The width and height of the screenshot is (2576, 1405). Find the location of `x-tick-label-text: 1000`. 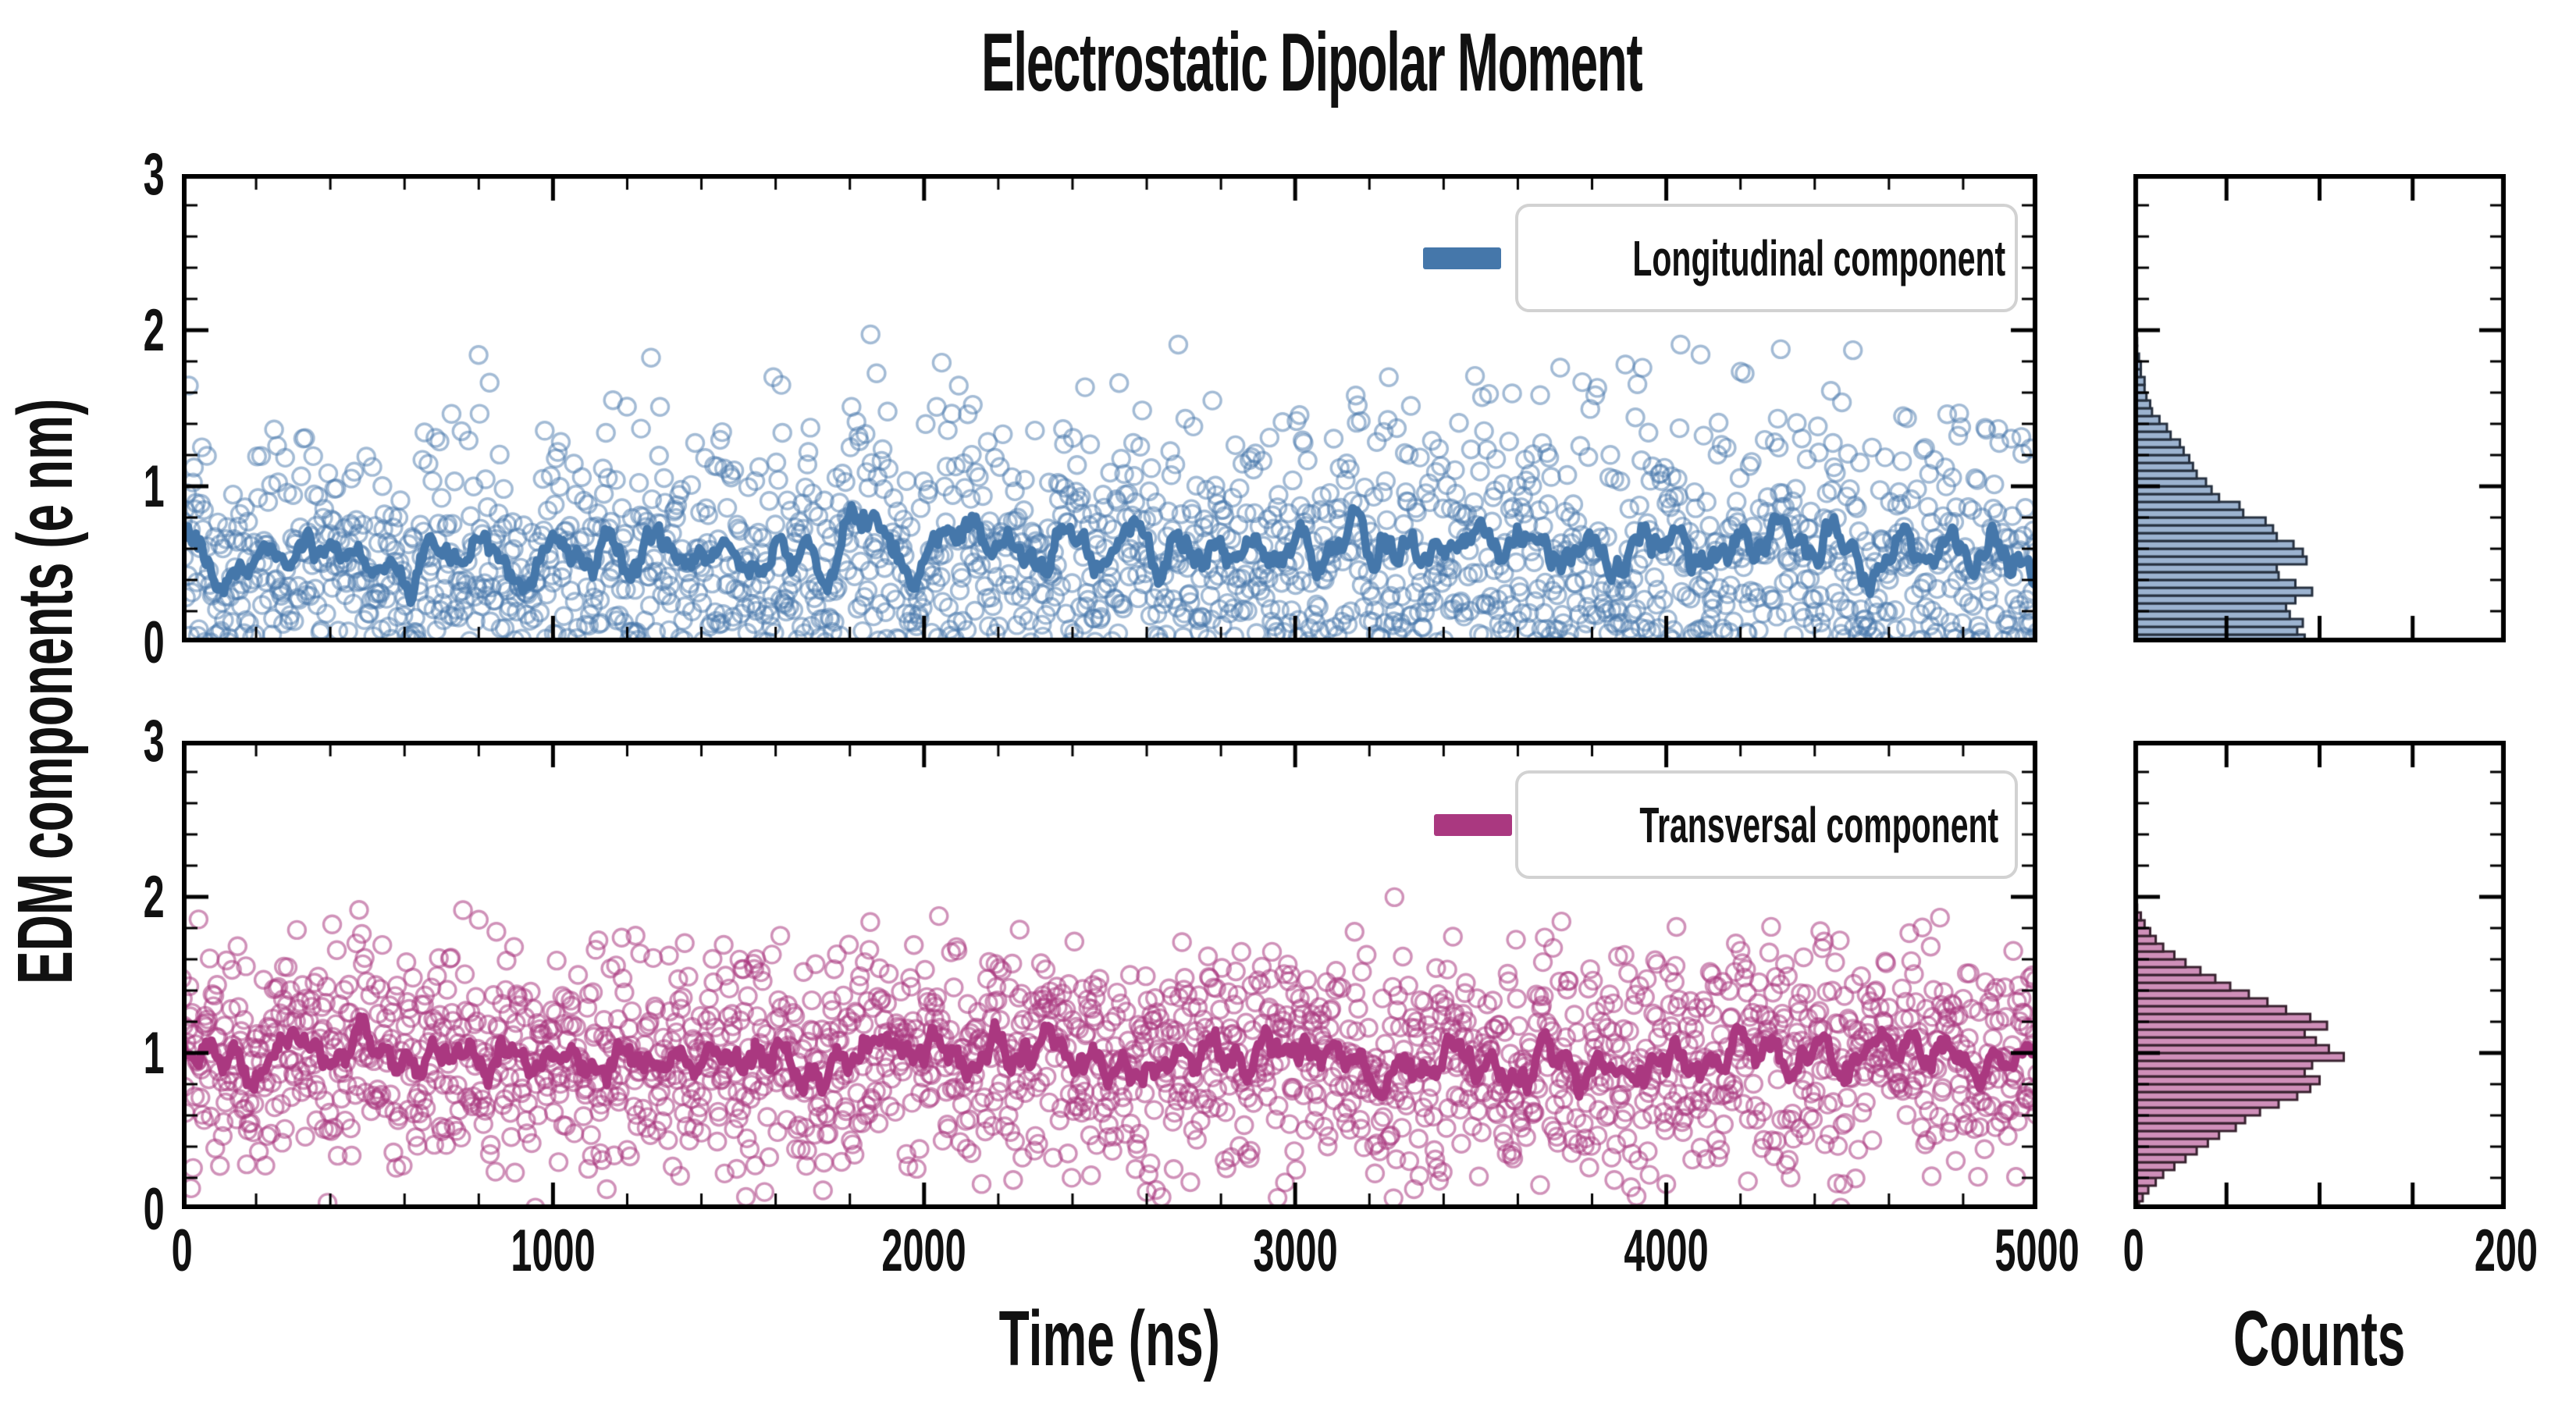

x-tick-label-text: 1000 is located at coordinates (553, 1250).